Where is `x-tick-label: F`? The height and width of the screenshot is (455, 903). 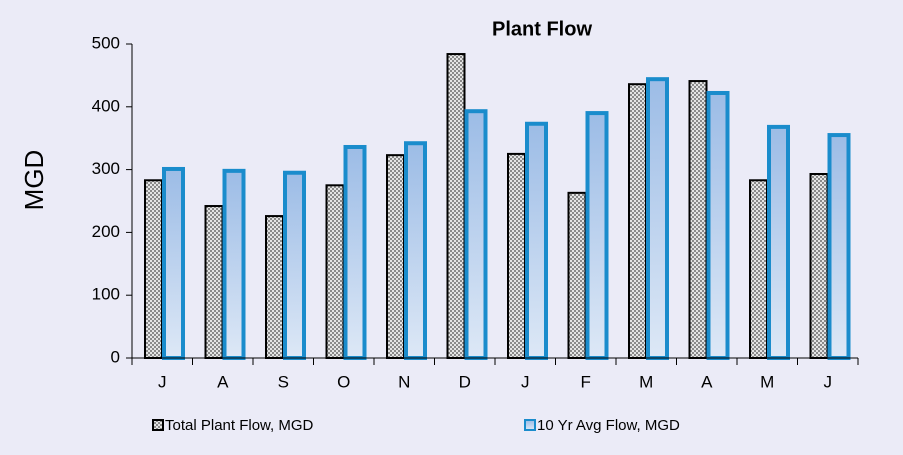
x-tick-label: F is located at coordinates (586, 381).